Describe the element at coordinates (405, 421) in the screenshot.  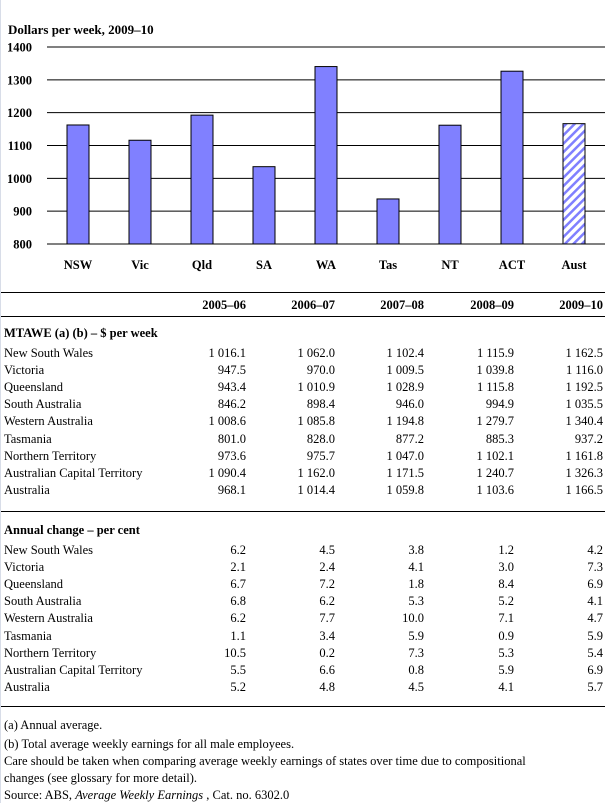
I see `cell-value: 1 194.8` at that location.